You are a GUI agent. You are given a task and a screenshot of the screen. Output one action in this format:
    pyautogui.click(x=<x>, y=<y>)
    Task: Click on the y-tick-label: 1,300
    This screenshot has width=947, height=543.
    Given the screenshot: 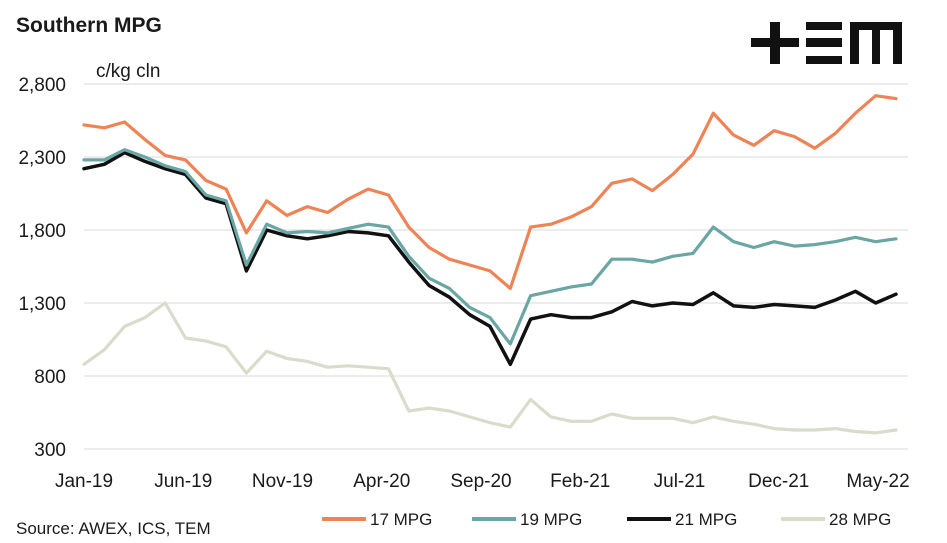 What is the action you would take?
    pyautogui.click(x=42, y=304)
    